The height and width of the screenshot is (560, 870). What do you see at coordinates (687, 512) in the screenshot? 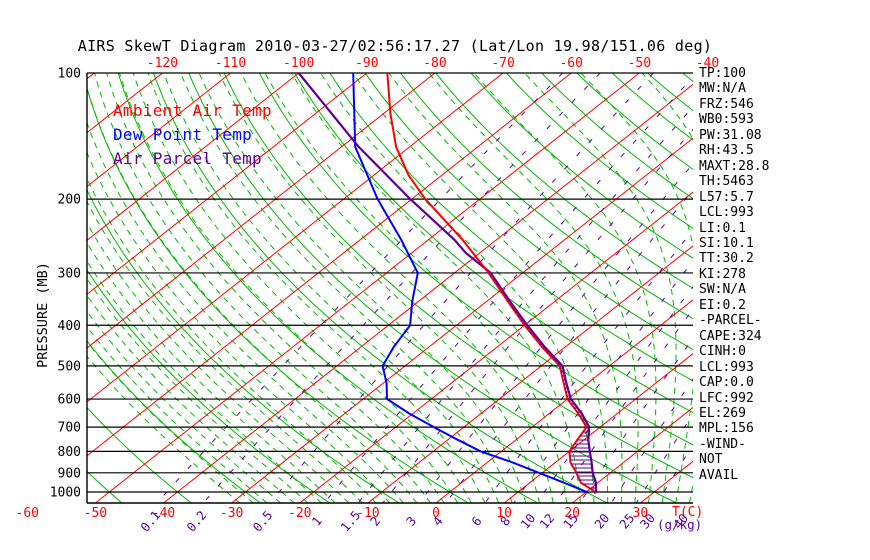
I see `temp-unit-label: T(C)` at bounding box center [687, 512].